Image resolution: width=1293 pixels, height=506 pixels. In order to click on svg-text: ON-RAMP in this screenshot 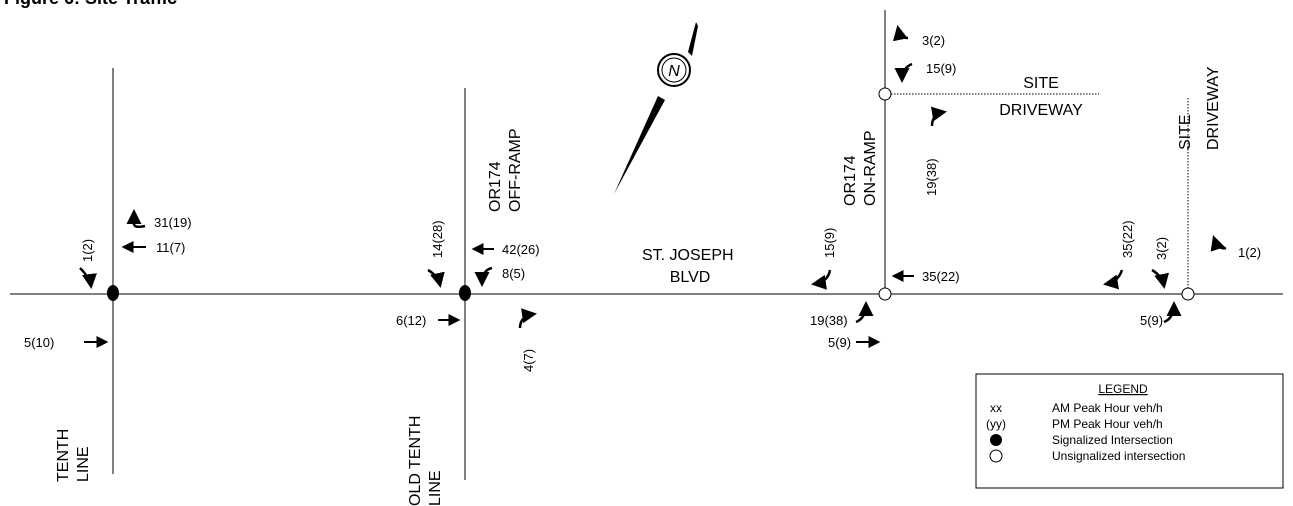, I will do `click(870, 168)`.